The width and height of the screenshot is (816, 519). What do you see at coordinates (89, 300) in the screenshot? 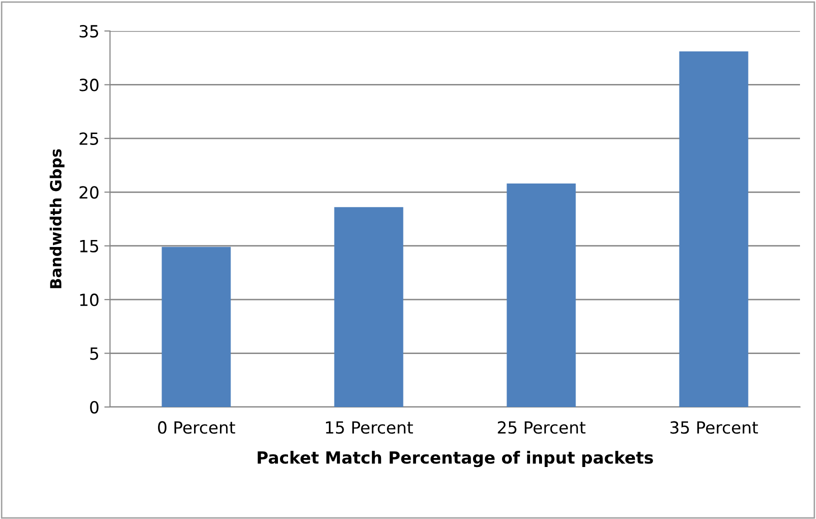
I see `y-tick-label: 10` at bounding box center [89, 300].